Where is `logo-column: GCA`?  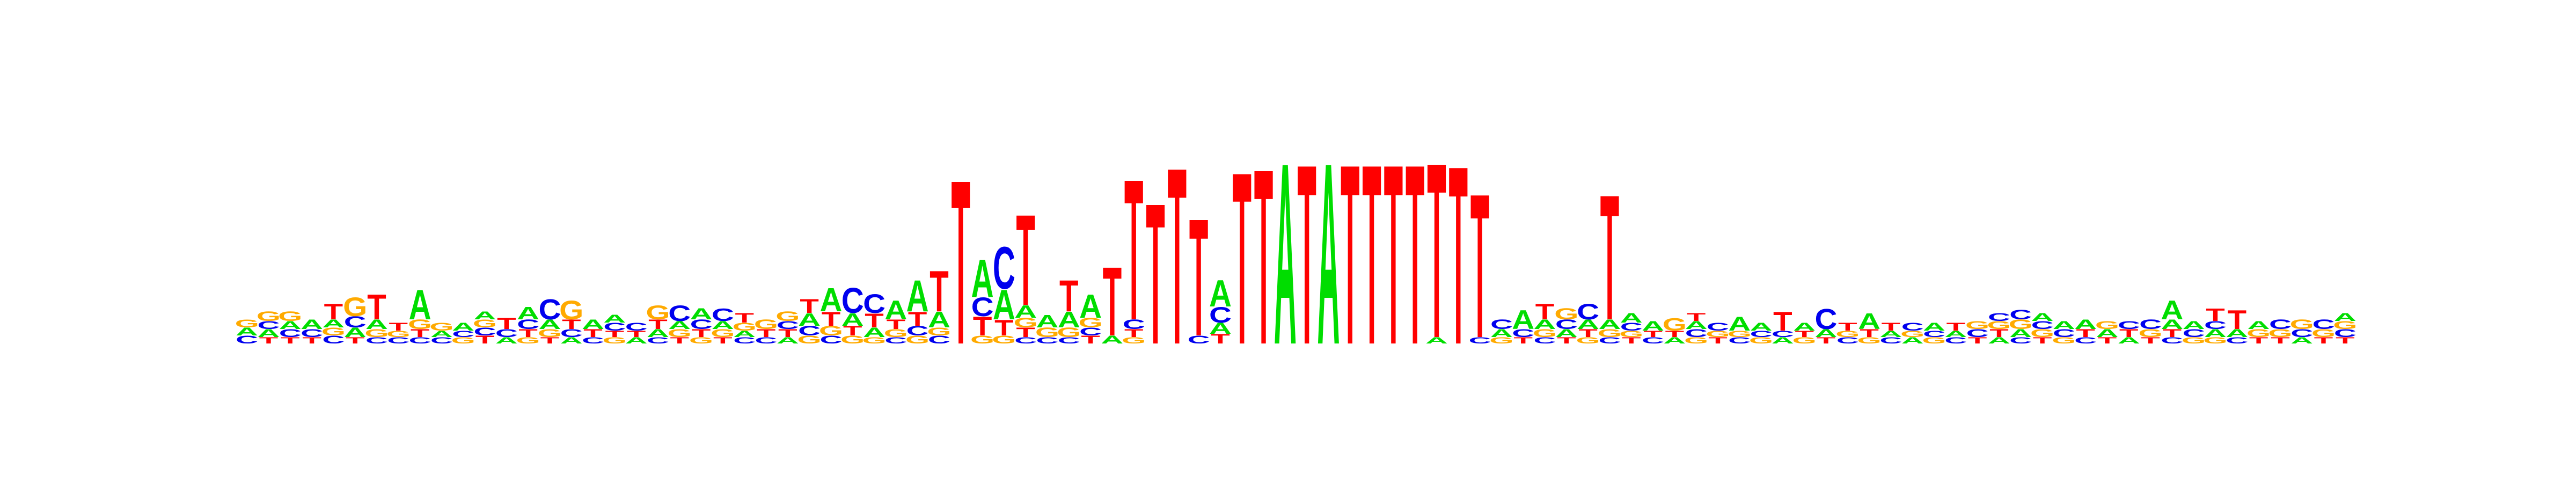
logo-column: GCA is located at coordinates (463, 333).